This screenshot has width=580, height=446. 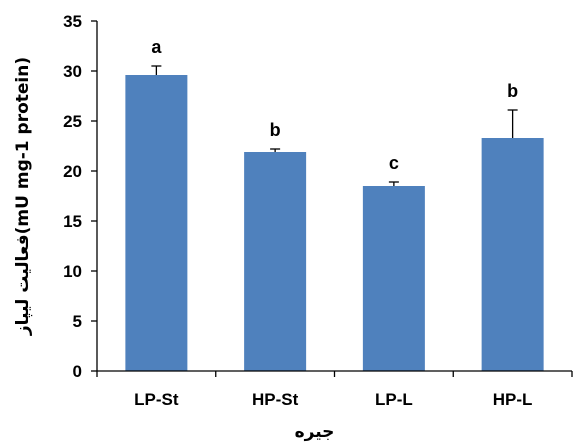 What do you see at coordinates (394, 163) in the screenshot?
I see `significance-letter: c` at bounding box center [394, 163].